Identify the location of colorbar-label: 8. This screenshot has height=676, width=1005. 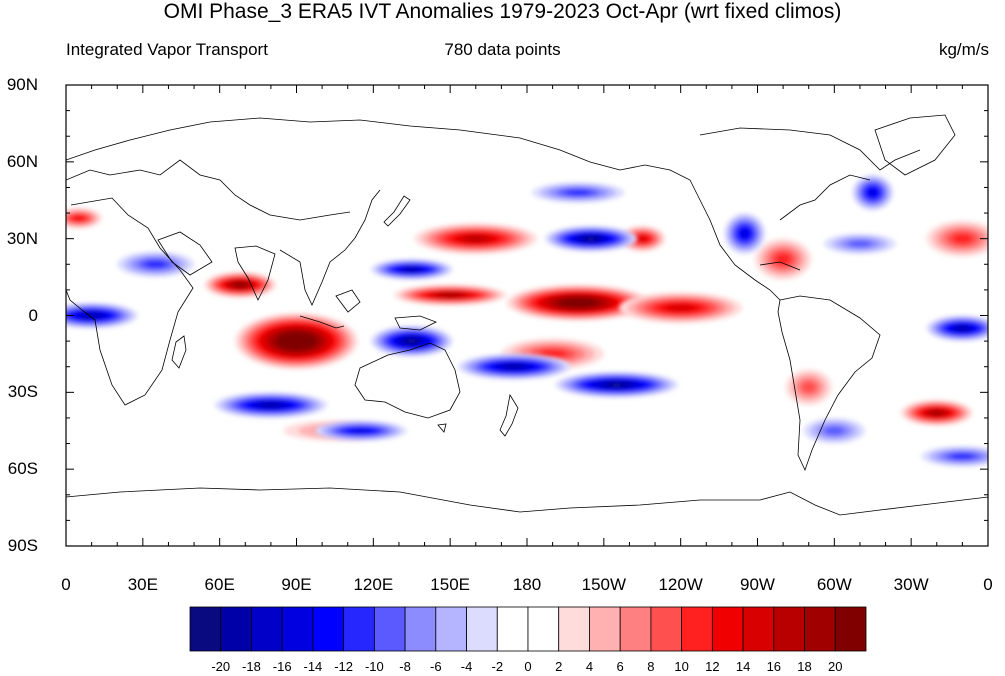
(651, 666).